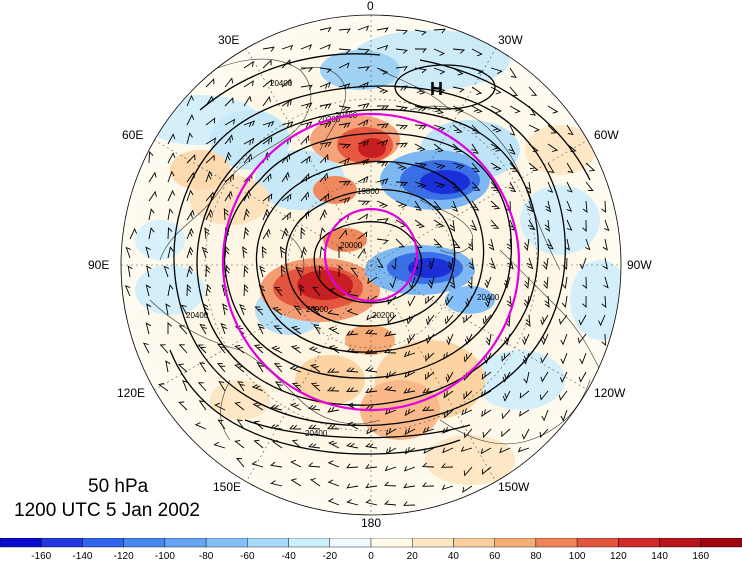 Image resolution: width=742 pixels, height=561 pixels. Describe the element at coordinates (370, 6) in the screenshot. I see `lon-label-0: 0` at that location.